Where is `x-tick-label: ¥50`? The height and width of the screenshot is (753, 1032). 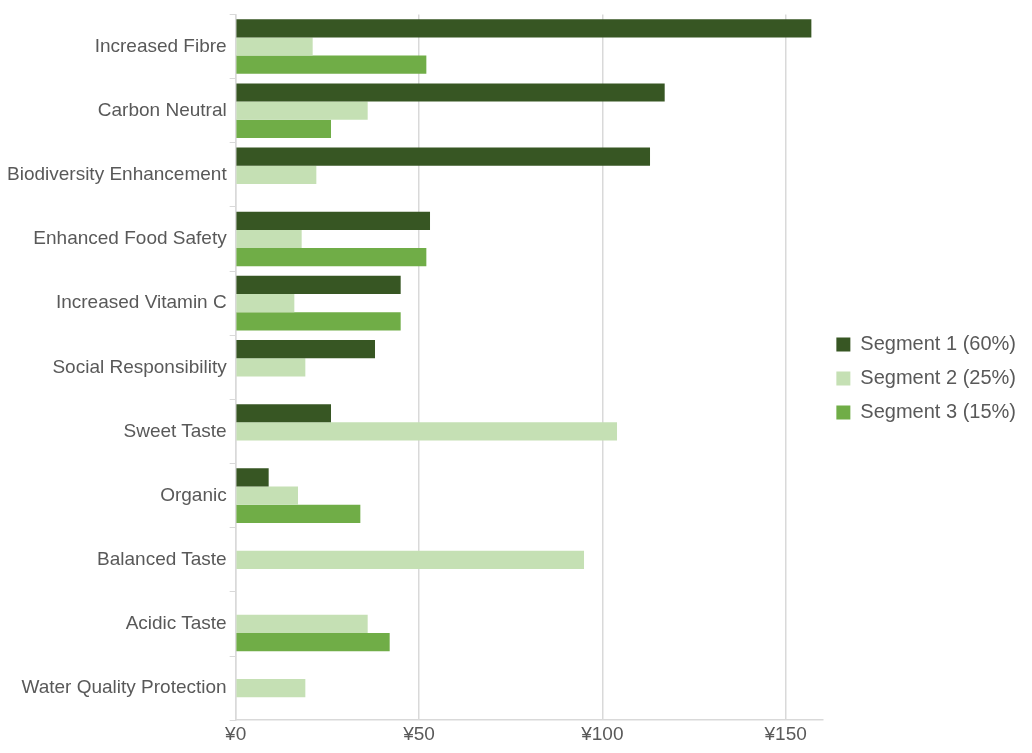 x-tick-label: ¥50 is located at coordinates (418, 733).